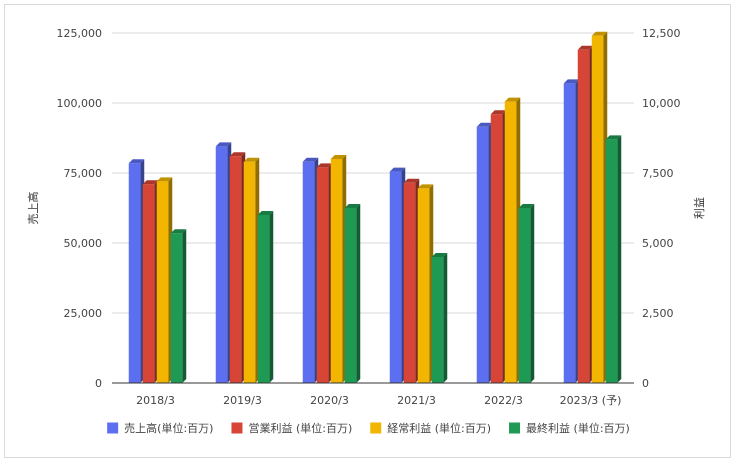  I want to click on legend-label: 経常利益 (単位:百万), so click(439, 428).